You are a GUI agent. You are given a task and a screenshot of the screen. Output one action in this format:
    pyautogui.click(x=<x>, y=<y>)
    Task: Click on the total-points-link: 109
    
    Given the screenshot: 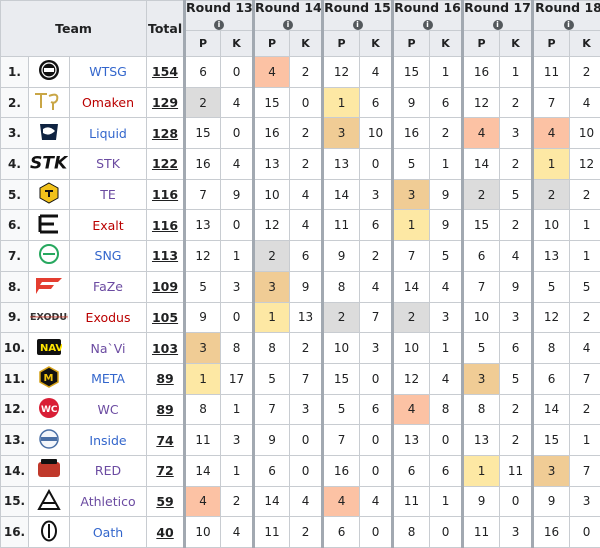 What is the action you would take?
    pyautogui.click(x=166, y=286)
    